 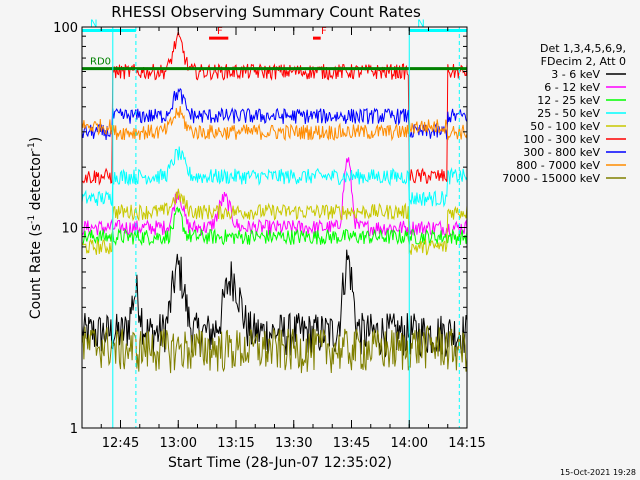 I want to click on y-tick-label: 10, so click(x=69, y=229).